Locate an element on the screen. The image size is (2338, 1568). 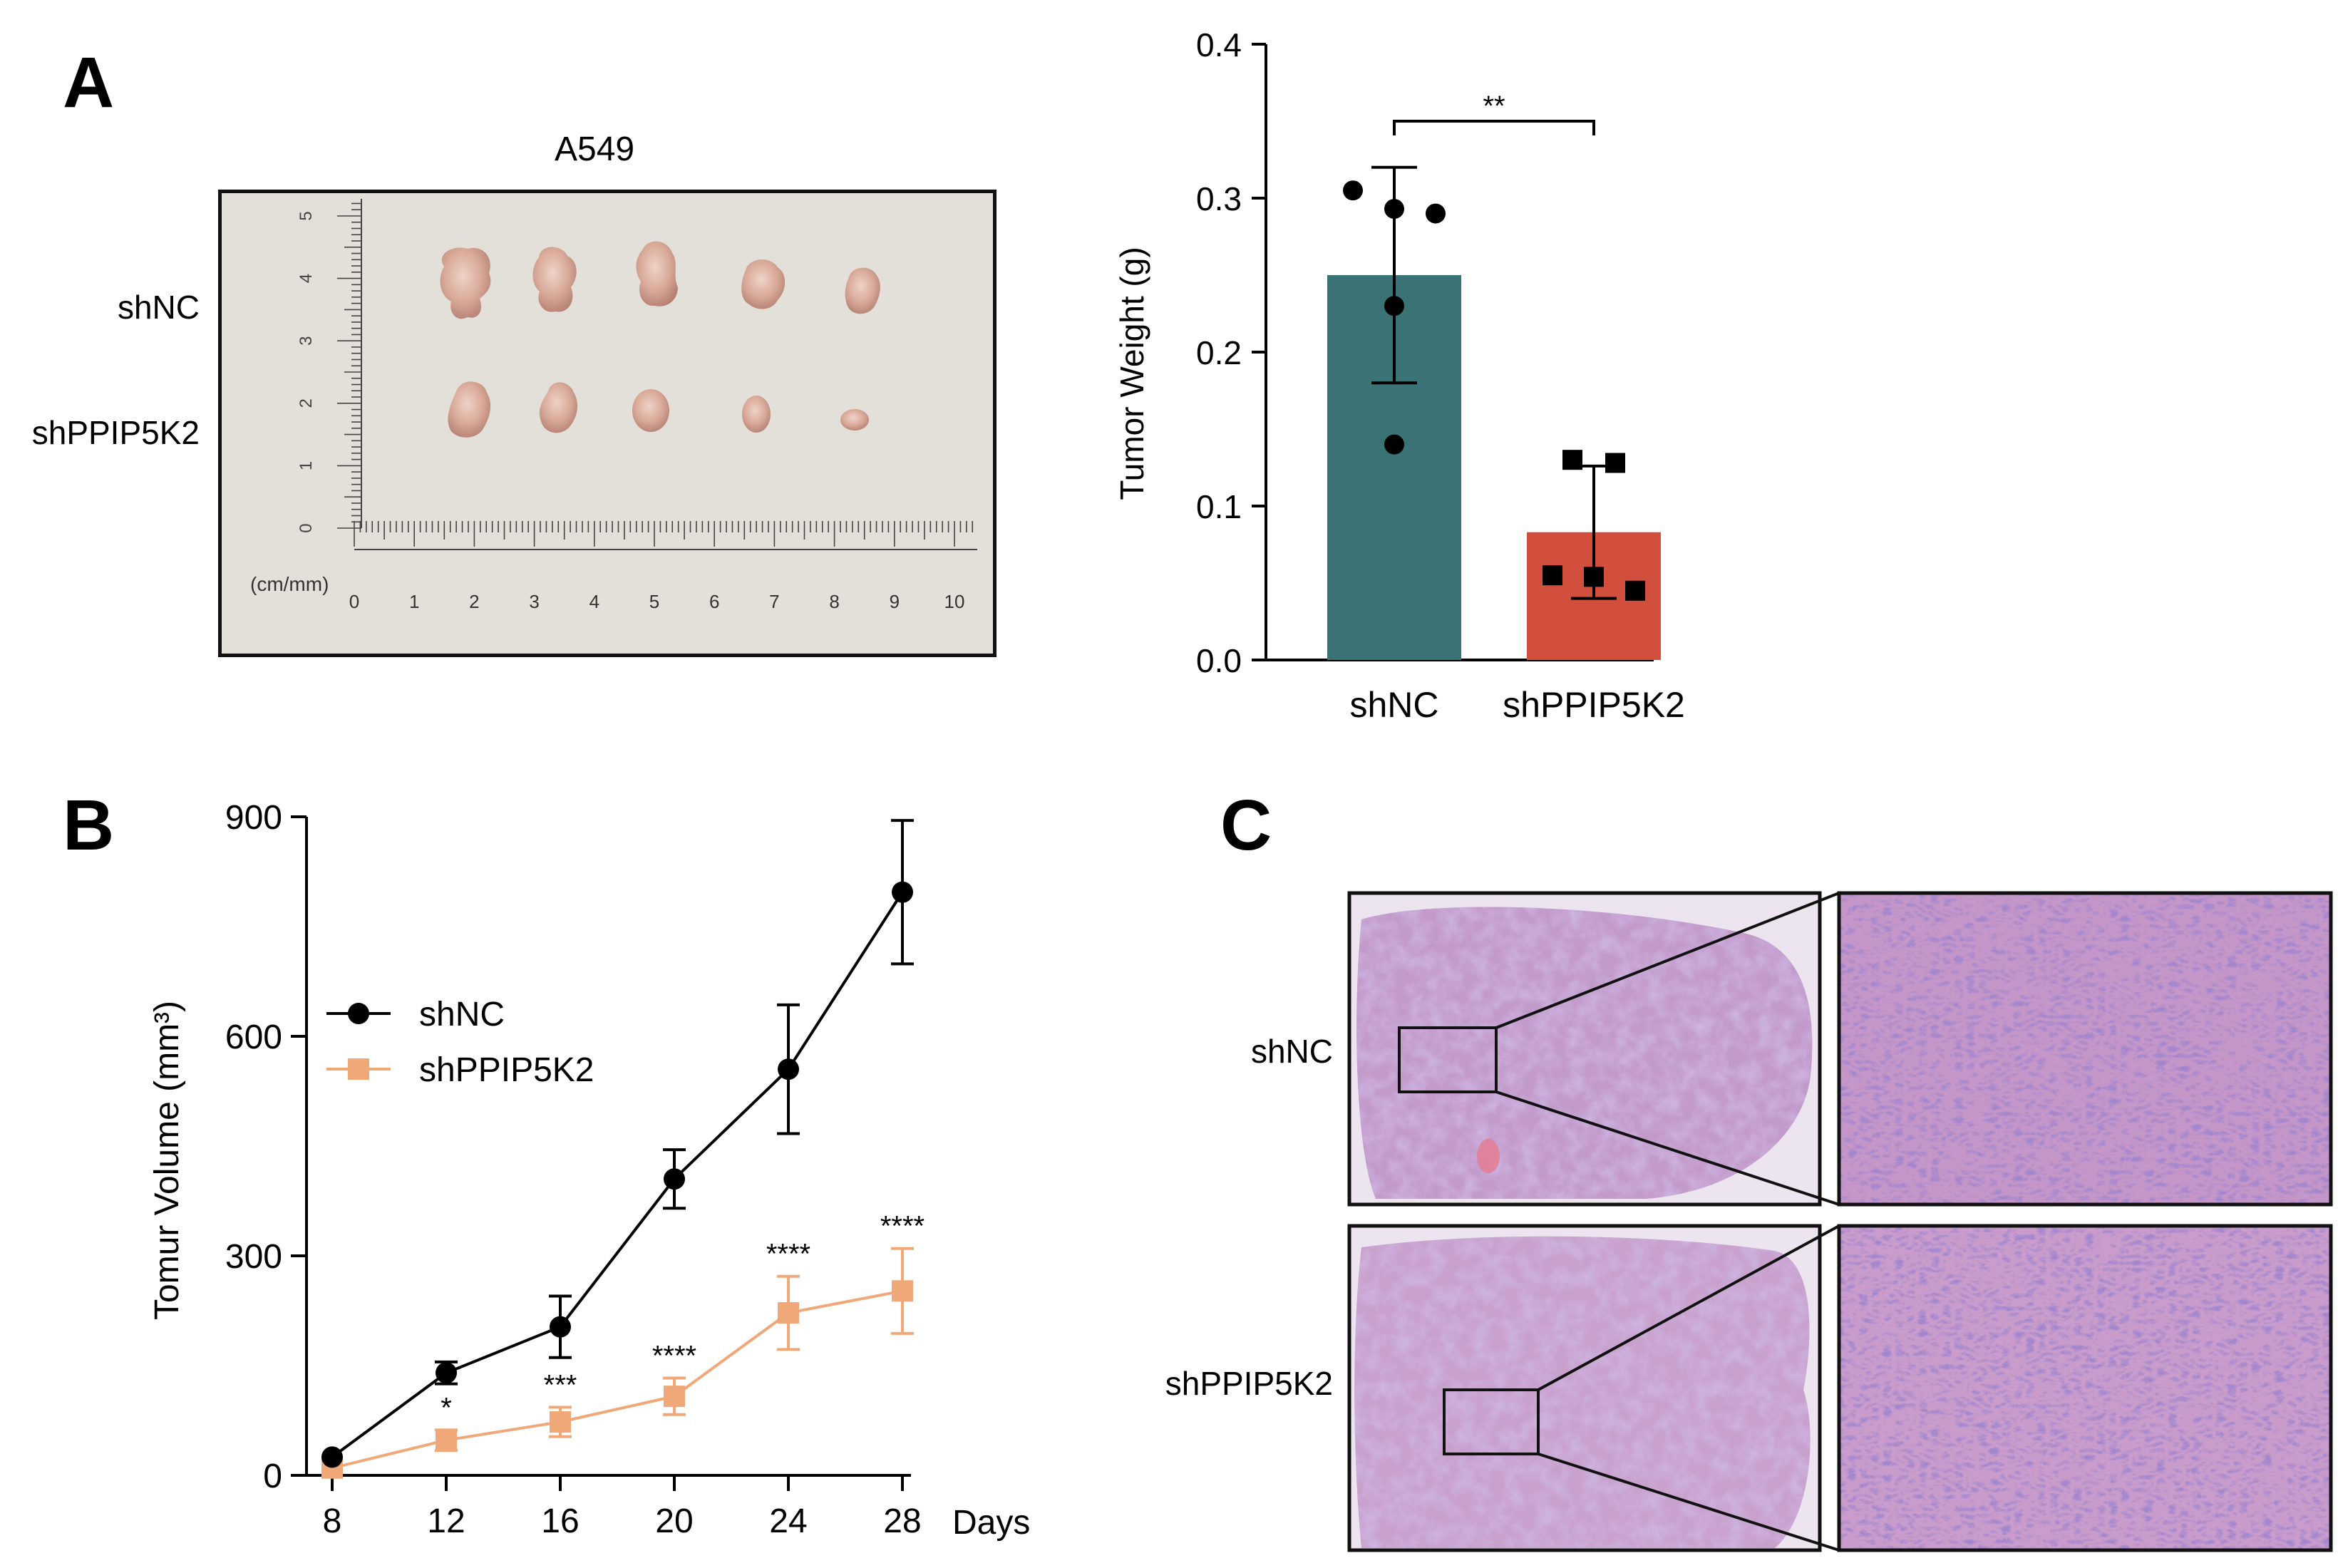
tumor-photo: 0 1 2 3 4 5 0 1 2 3 4 5 6 7 8 9 10 (cm/mm) is located at coordinates (607, 423).